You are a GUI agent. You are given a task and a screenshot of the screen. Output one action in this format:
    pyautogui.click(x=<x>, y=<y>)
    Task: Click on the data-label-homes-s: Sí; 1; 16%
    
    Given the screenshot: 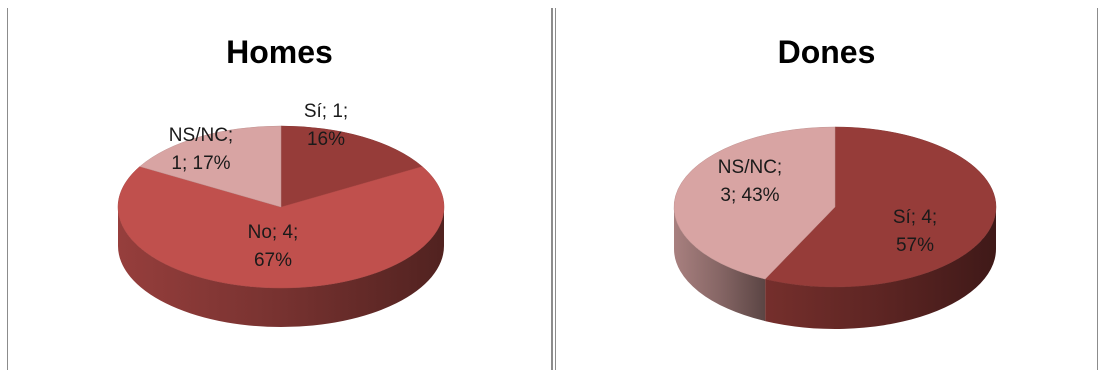 What is the action you would take?
    pyautogui.click(x=326, y=125)
    